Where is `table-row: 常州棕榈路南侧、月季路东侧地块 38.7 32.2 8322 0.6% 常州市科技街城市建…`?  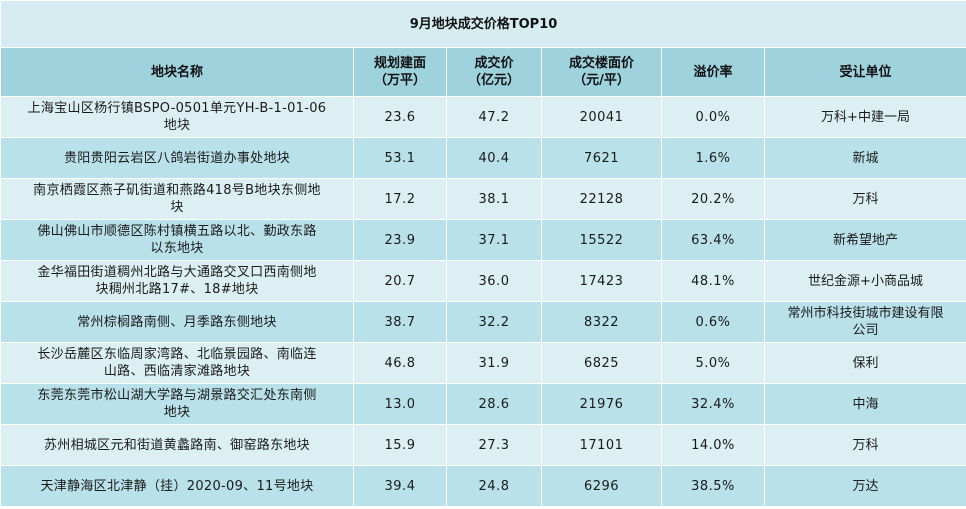
table-row: 常州棕榈路南侧、月季路东侧地块 38.7 32.2 8322 0.6% 常州市科技街城市建… is located at coordinates (483, 322).